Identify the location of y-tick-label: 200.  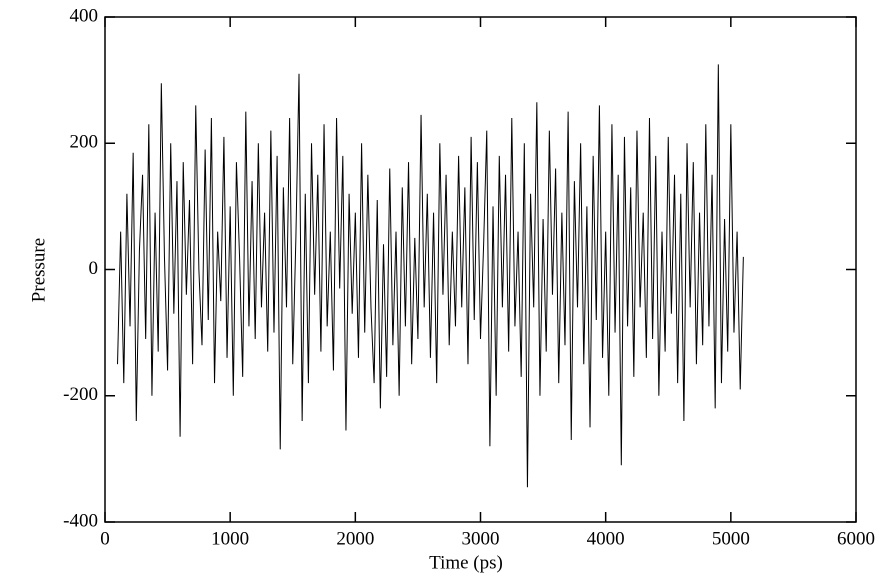
(84, 142).